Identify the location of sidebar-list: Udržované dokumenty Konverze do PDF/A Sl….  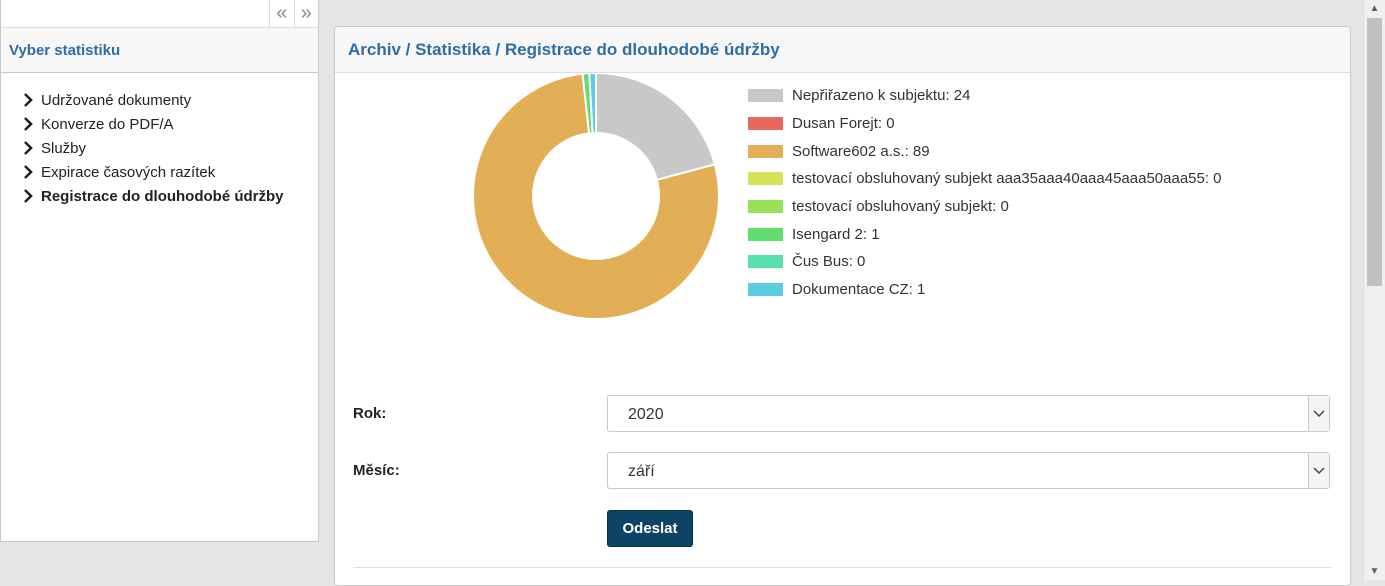
(159, 148).